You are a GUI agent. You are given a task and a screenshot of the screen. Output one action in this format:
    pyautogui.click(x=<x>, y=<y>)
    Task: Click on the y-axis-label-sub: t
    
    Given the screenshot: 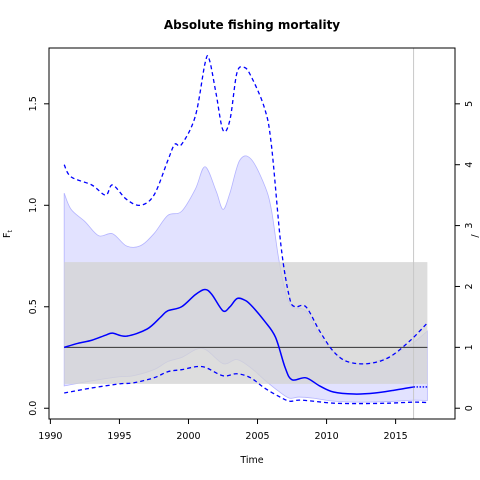 What is the action you would take?
    pyautogui.click(x=10, y=231)
    